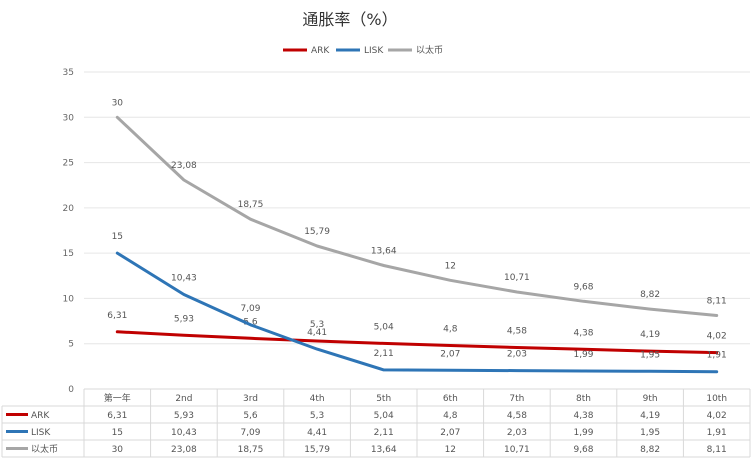 This screenshot has width=756, height=473. What do you see at coordinates (184, 279) in the screenshot?
I see `data-label-lisk: 10,43` at bounding box center [184, 279].